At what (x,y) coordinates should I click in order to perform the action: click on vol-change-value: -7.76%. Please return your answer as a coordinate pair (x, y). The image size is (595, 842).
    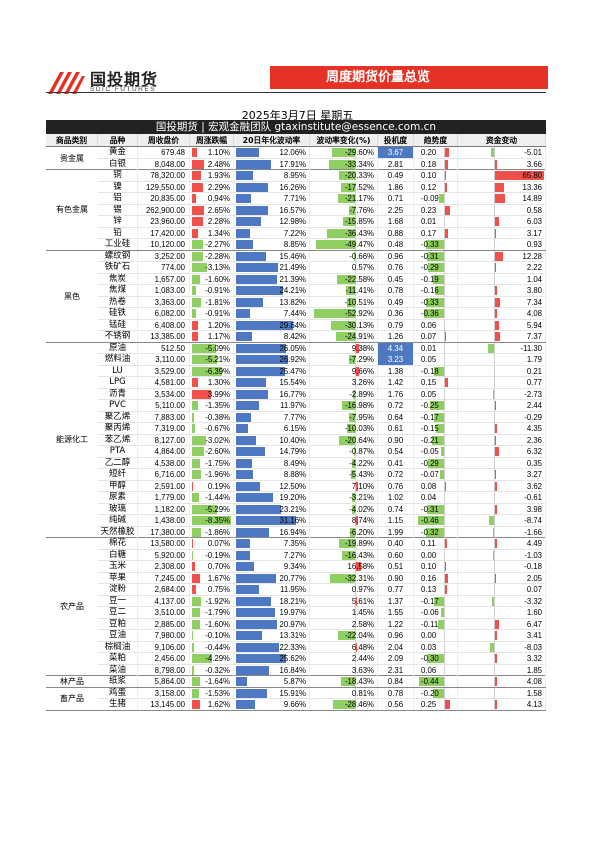
    Looking at the image, I should click on (361, 210).